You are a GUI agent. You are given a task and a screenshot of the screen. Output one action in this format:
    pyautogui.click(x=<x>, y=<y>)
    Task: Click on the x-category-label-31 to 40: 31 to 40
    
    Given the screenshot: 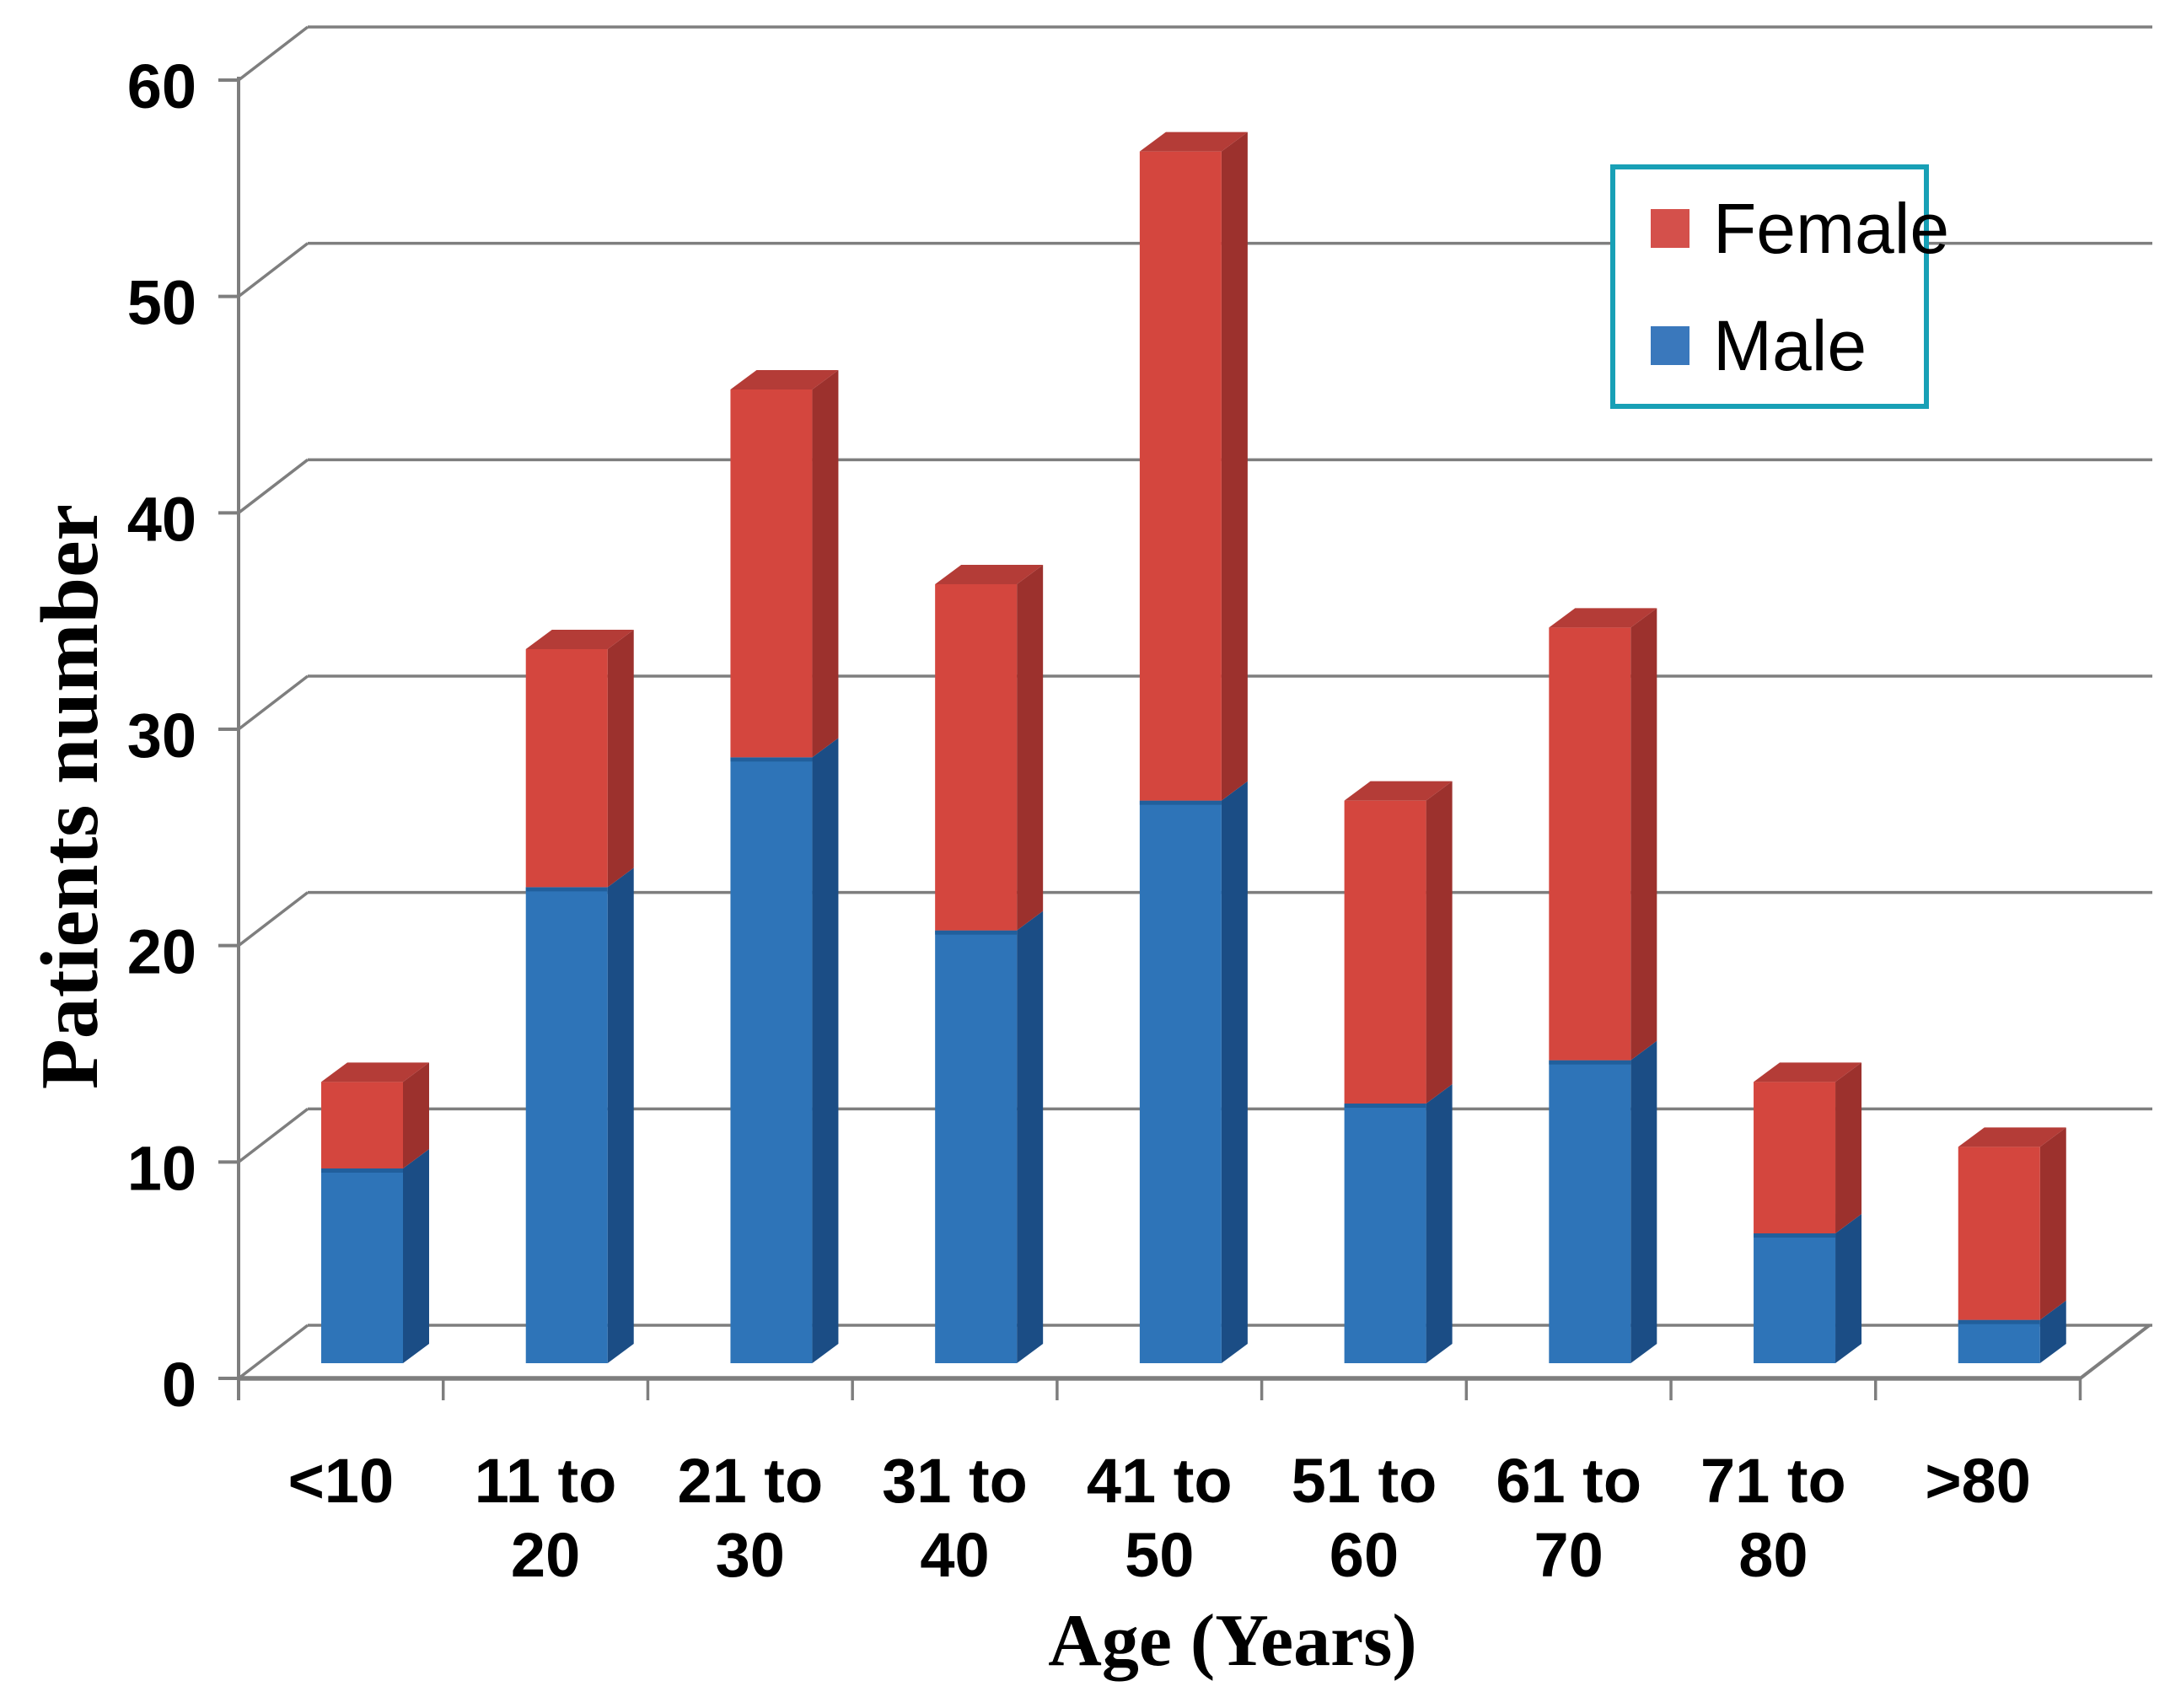 What is the action you would take?
    pyautogui.click(x=955, y=1518)
    